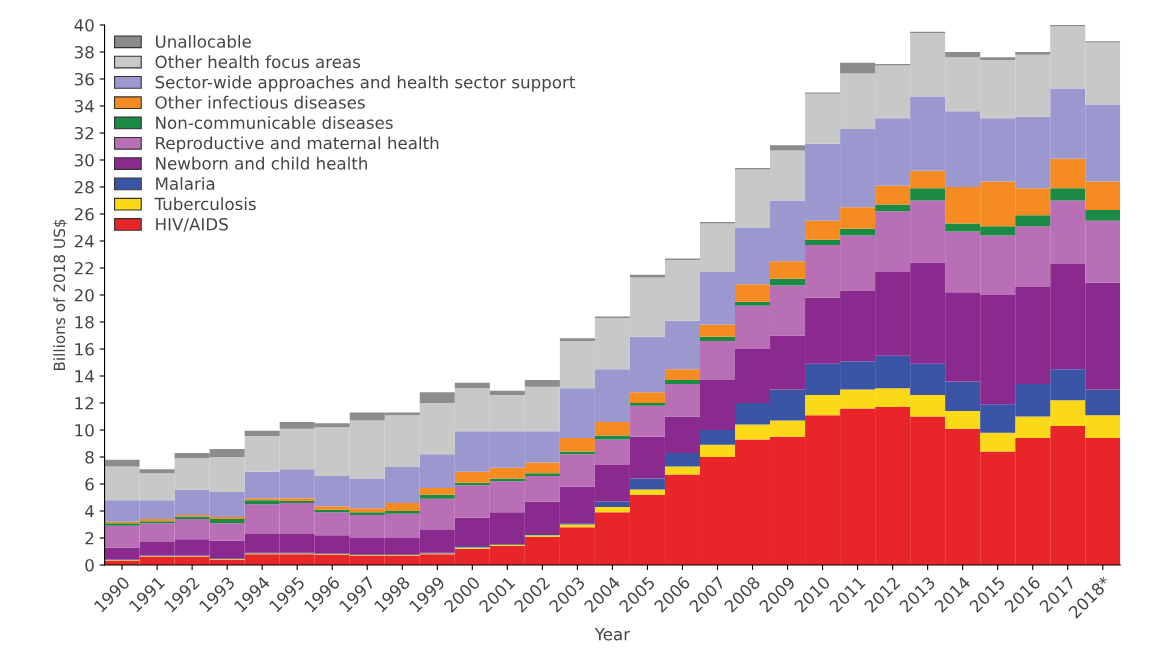 Image resolution: width=1149 pixels, height=657 pixels. What do you see at coordinates (84, 214) in the screenshot?
I see `y-tick-label: 26` at bounding box center [84, 214].